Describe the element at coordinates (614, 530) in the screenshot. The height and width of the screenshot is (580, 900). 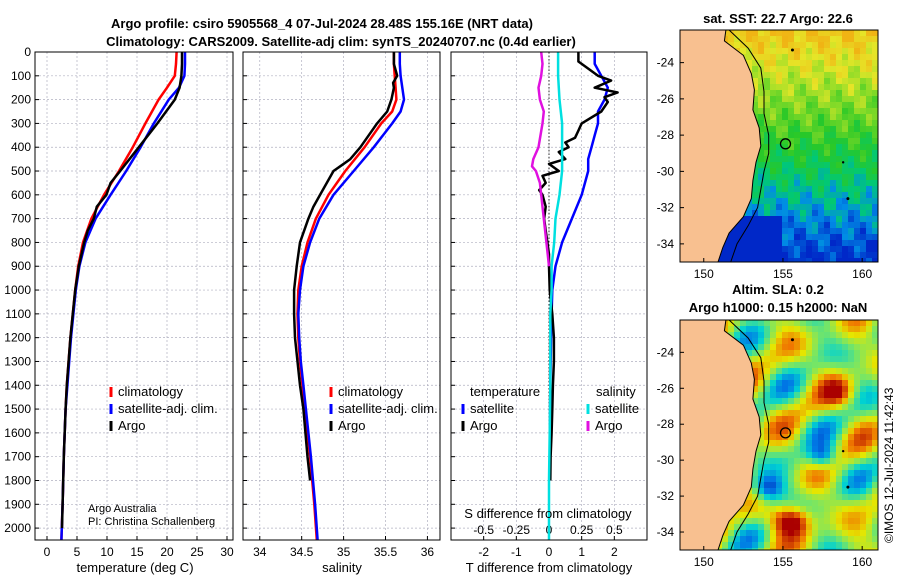
I see `s-diff-tick-label: 0.5` at that location.